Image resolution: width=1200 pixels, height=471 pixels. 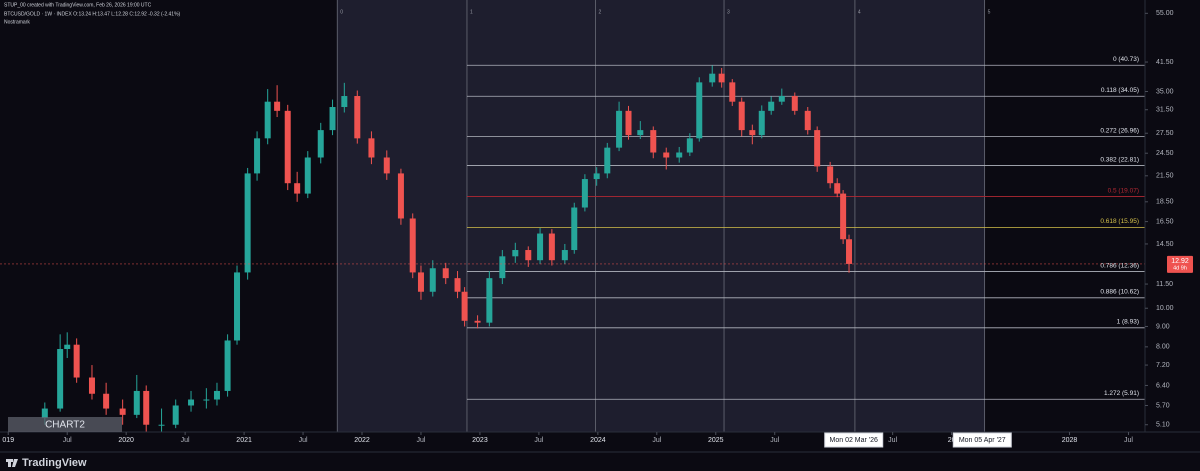 I want to click on fib-label: 0.118 (34.05), so click(x=1120, y=90).